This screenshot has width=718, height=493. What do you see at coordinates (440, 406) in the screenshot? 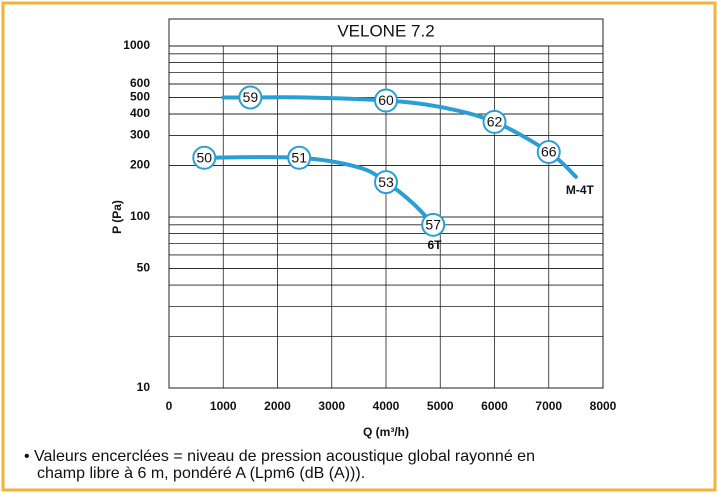
I see `x-tick-label: 5000` at bounding box center [440, 406].